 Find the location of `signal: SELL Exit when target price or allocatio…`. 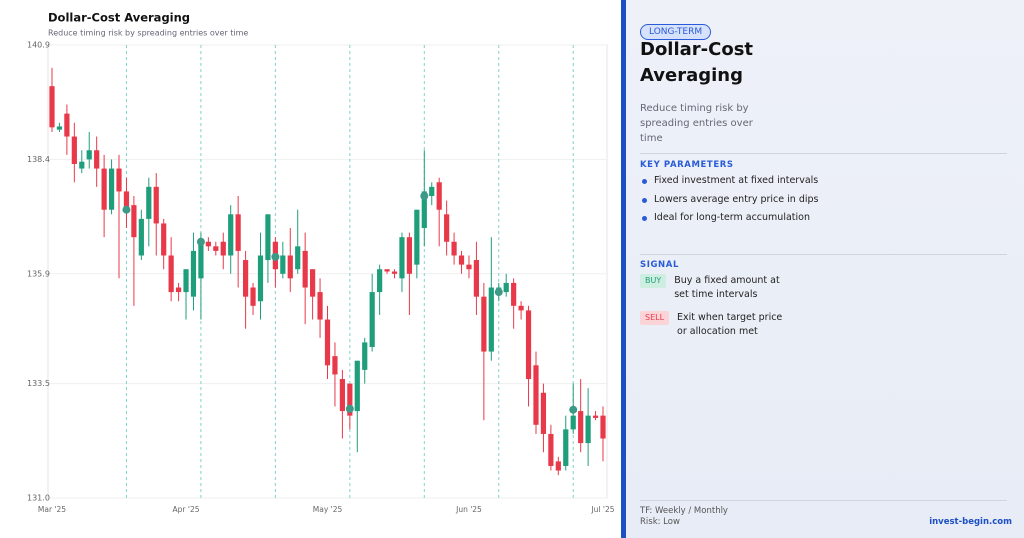

signal: SELL Exit when target price or allocatio… is located at coordinates (716, 325).